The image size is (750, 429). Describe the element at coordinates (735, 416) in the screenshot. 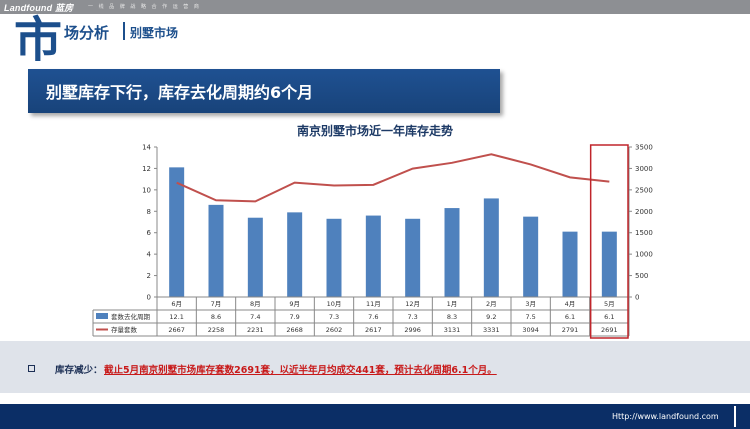

I see `footer-accent-bar` at that location.